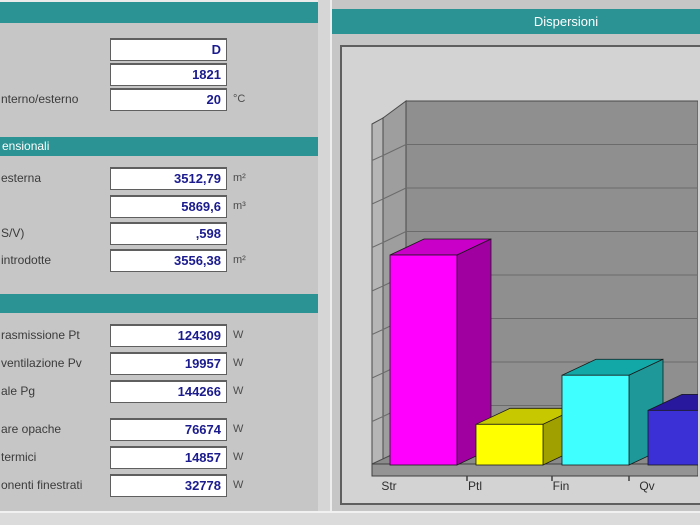 This screenshot has width=700, height=525. I want to click on left-panel-header-bar, so click(159, 12).